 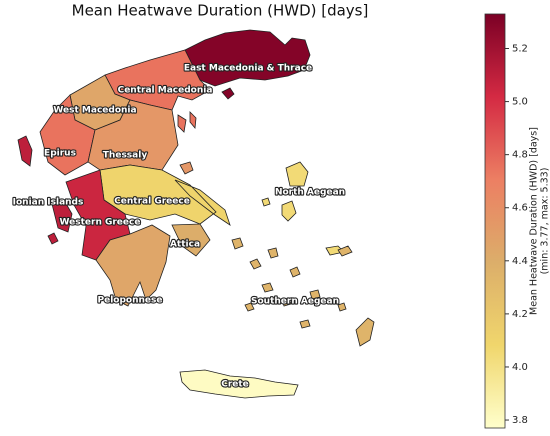 What do you see at coordinates (310, 193) in the screenshot?
I see `region-label: North Aegean` at bounding box center [310, 193].